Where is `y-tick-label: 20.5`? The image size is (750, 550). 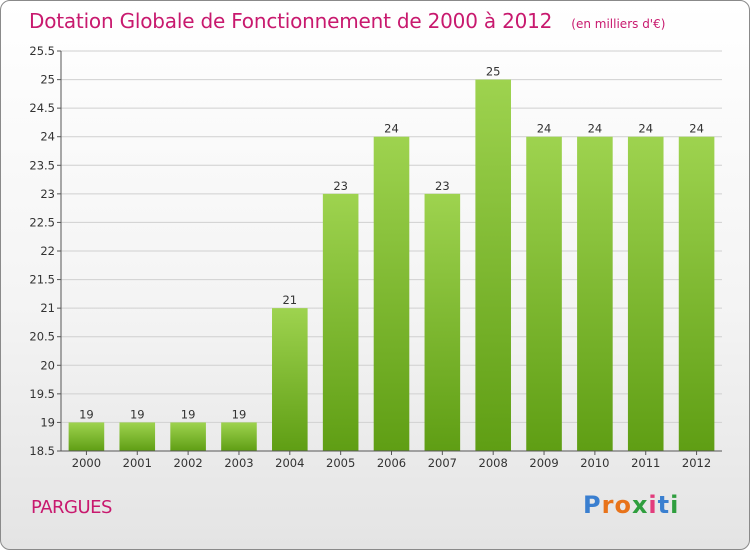
y-tick-label: 20.5 is located at coordinates (42, 337).